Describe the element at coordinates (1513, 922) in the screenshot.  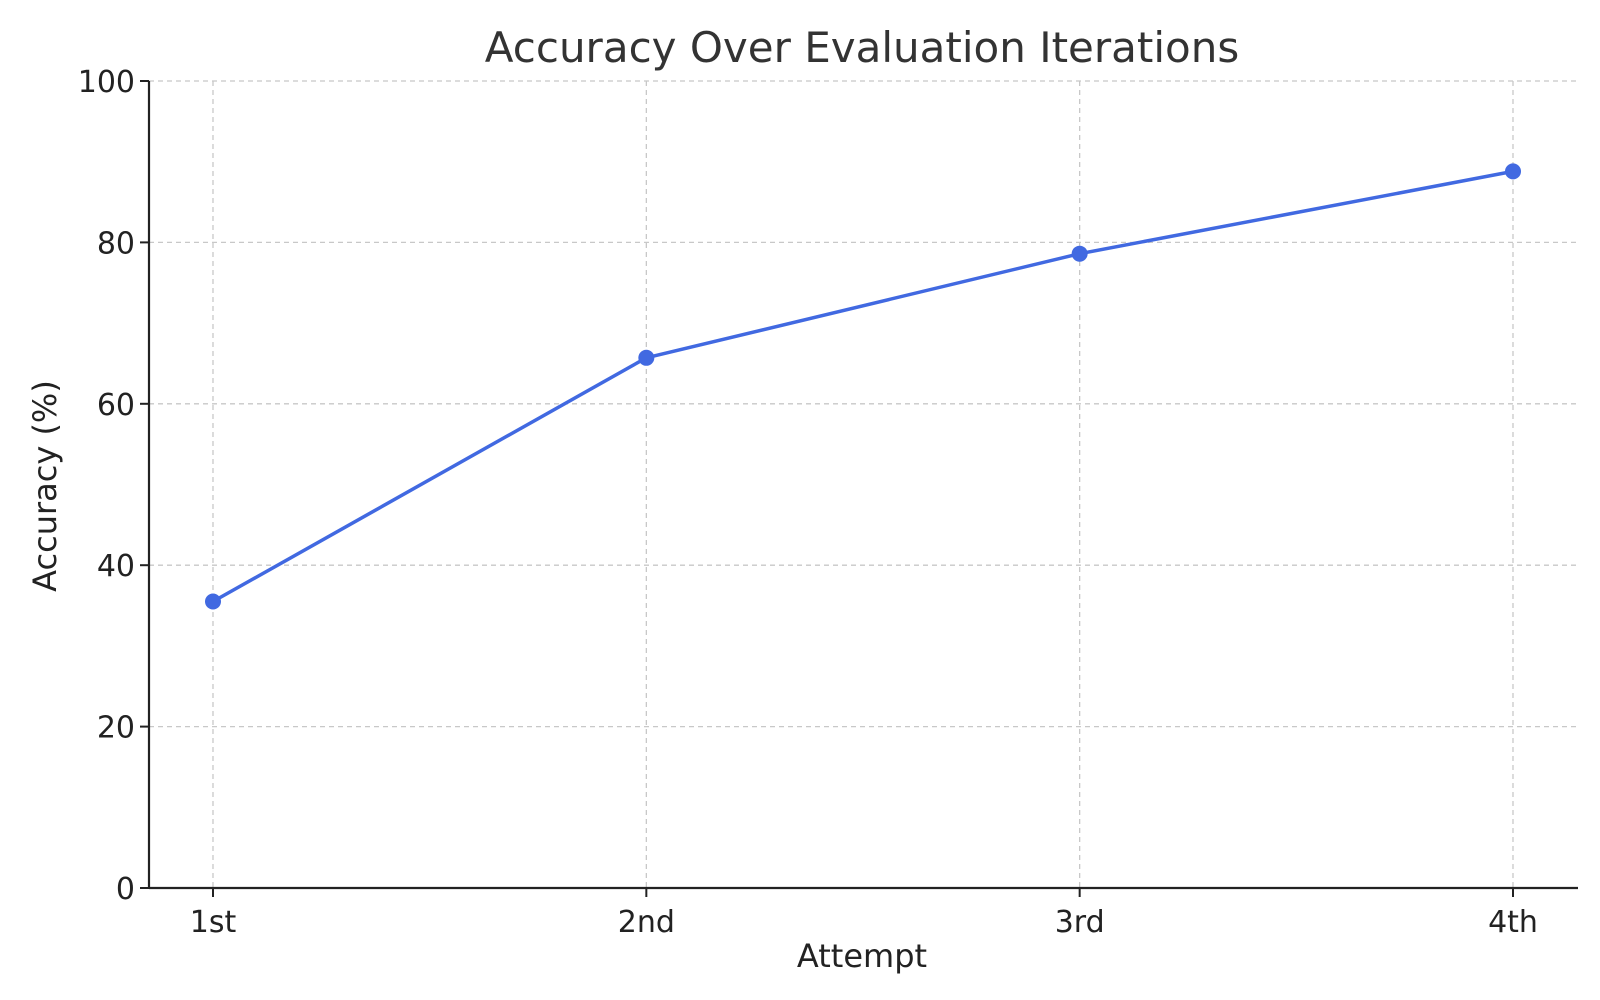
I see `x-tick-label: 4th` at that location.